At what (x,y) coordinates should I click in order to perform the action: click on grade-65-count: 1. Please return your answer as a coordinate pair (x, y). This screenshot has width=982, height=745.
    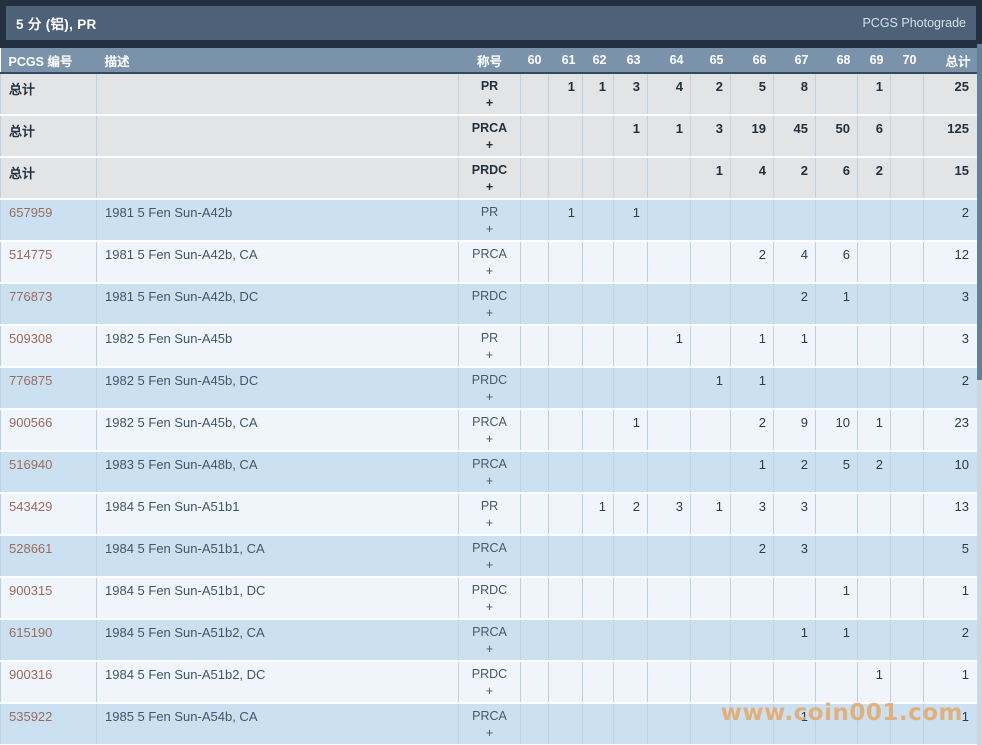
    Looking at the image, I should click on (710, 178).